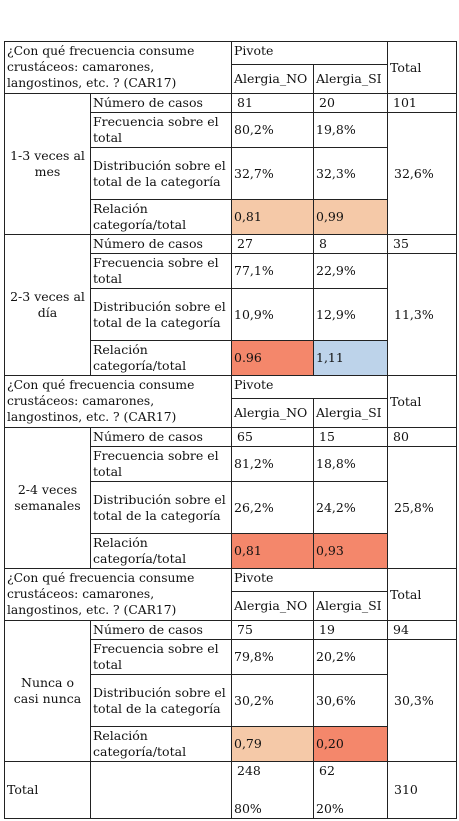 The height and width of the screenshot is (821, 459). I want to click on dist-si: 30,6%, so click(350, 700).